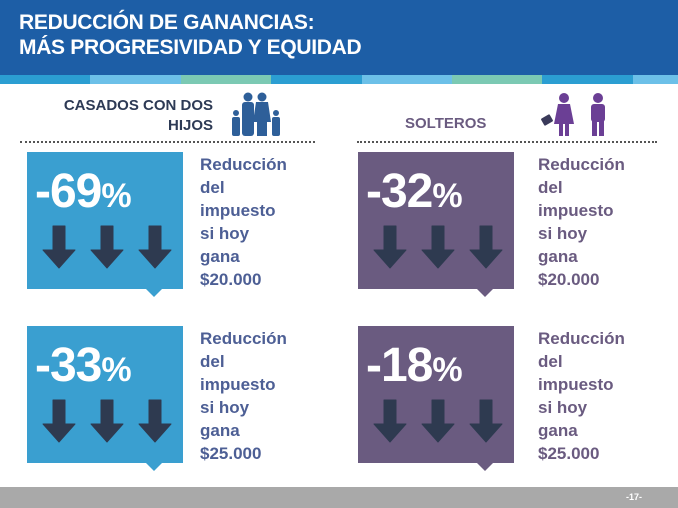  What do you see at coordinates (83, 365) in the screenshot?
I see `percentage-value: -33%` at bounding box center [83, 365].